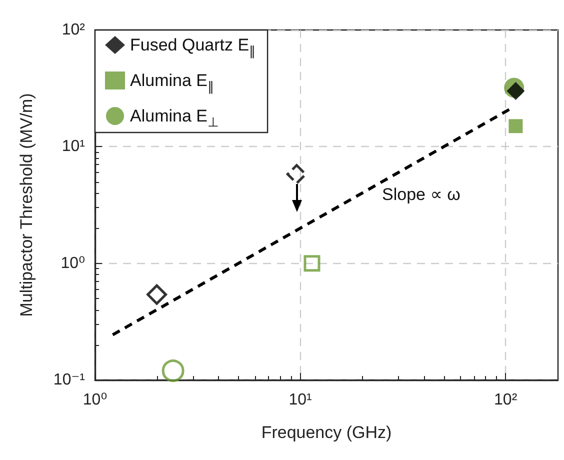 The width and height of the screenshot is (564, 460). What do you see at coordinates (74, 30) in the screenshot?
I see `y-tick-label: 10²` at bounding box center [74, 30].